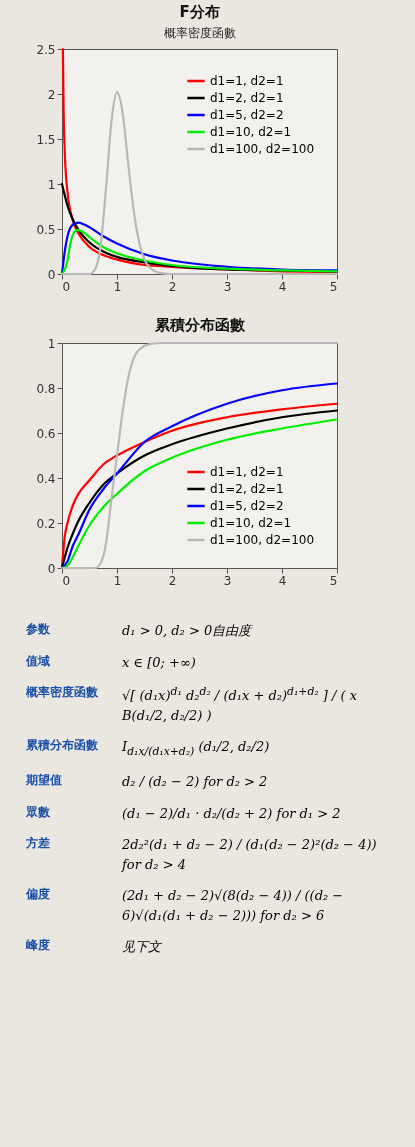  Describe the element at coordinates (196, 749) in the screenshot. I see `text: I$_{d₁x/(d₁x+d₂)}$ (d₁/2, d₂/2)` at that location.